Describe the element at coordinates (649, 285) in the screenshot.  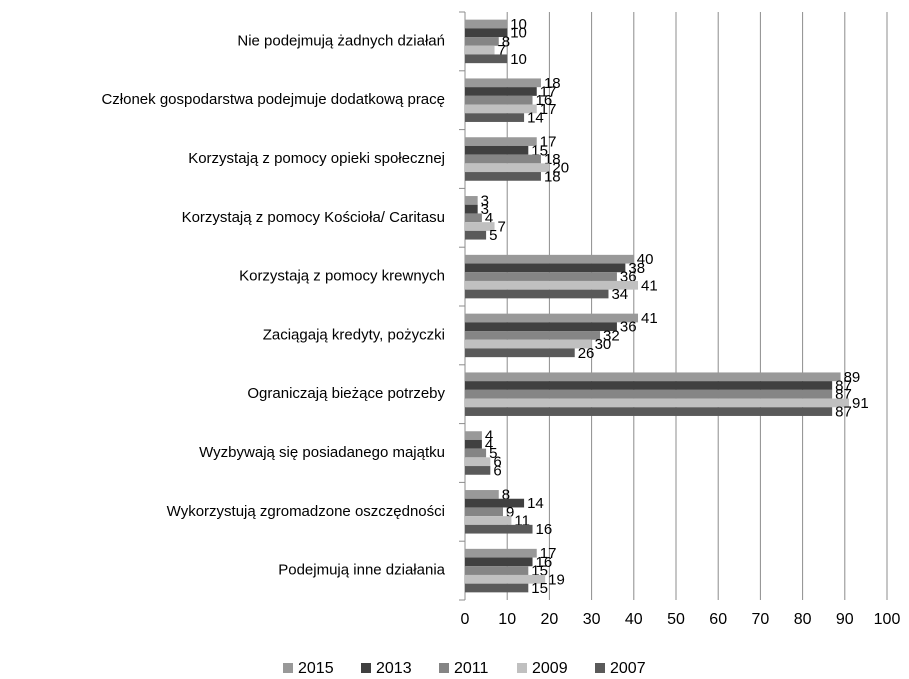
I see `value-label: 41` at that location.